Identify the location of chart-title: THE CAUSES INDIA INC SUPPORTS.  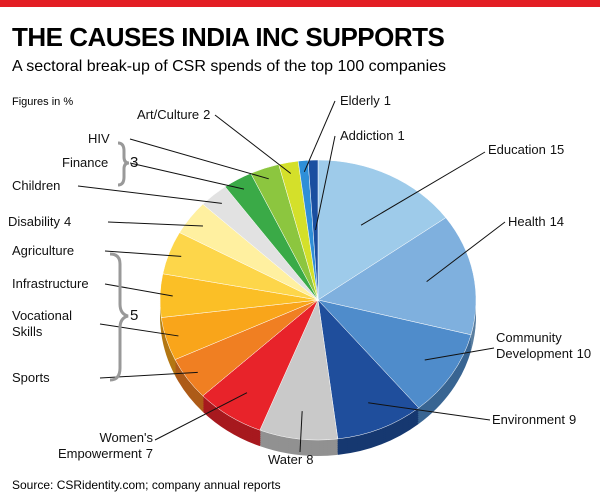
(228, 37).